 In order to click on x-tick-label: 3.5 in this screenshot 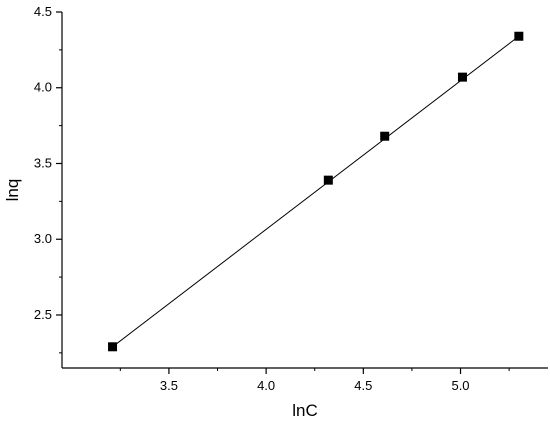, I will do `click(169, 385)`.